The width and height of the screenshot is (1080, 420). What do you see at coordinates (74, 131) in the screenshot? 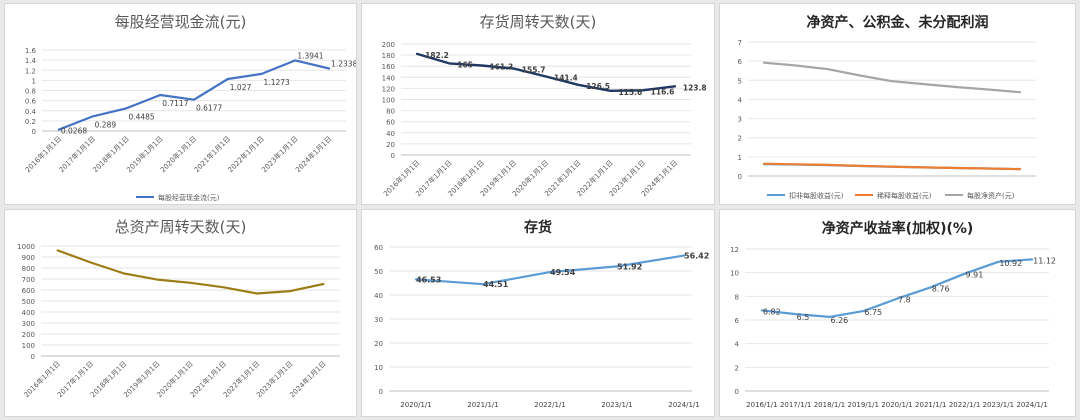
I see `data-label: 0.0268` at bounding box center [74, 131].